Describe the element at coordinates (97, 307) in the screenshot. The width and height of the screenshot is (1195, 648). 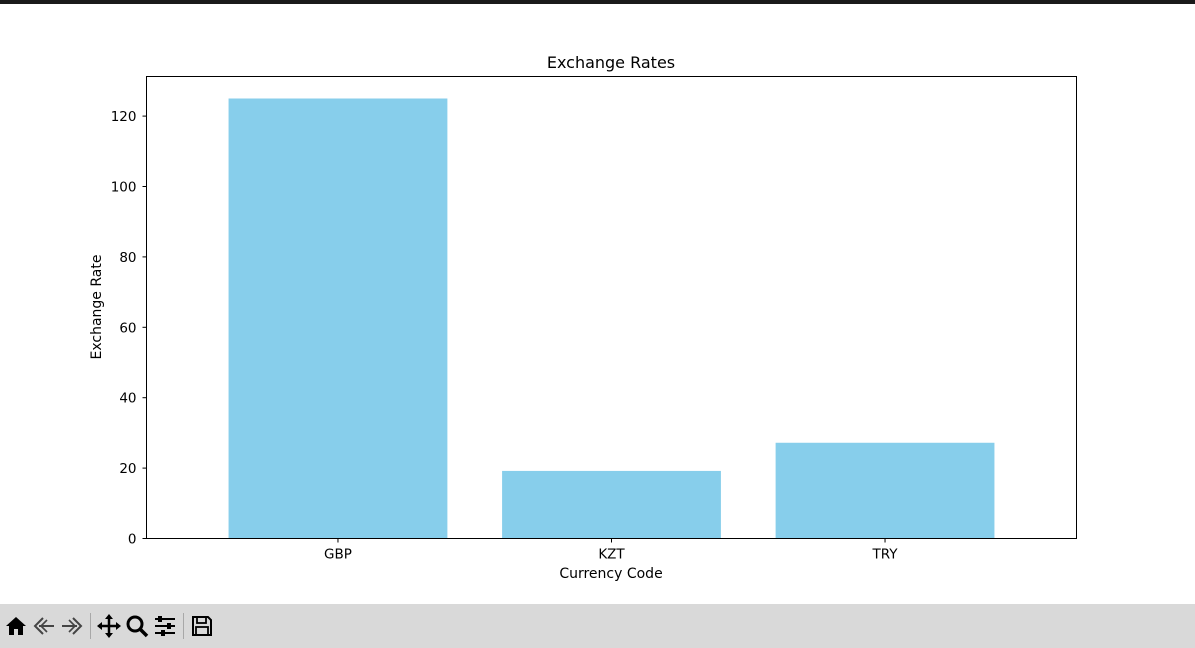
I see `y-axis-label: Exchange Rate` at that location.